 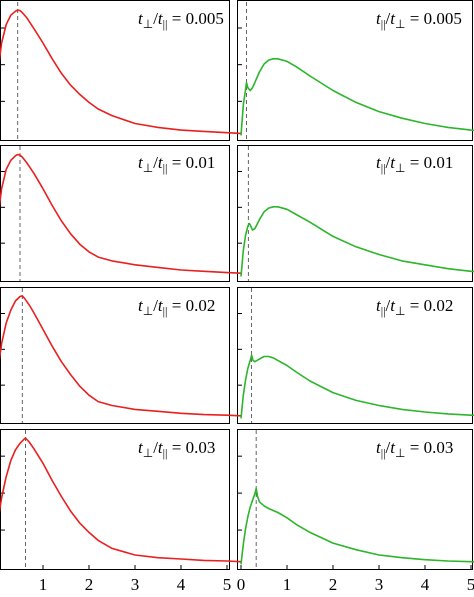 I want to click on panel-right-2: t||/t⊥ = 0.01, so click(x=355, y=213).